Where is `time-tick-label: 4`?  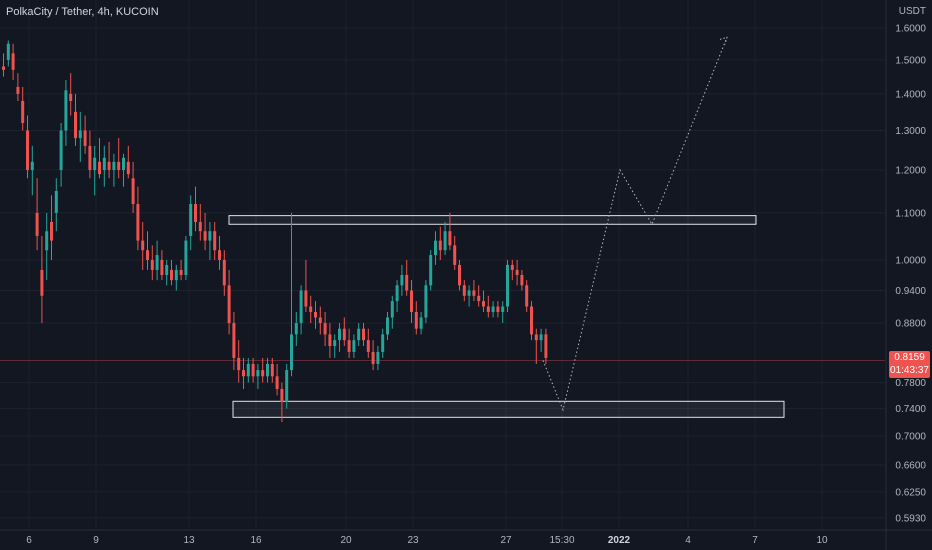 time-tick-label: 4 is located at coordinates (688, 540).